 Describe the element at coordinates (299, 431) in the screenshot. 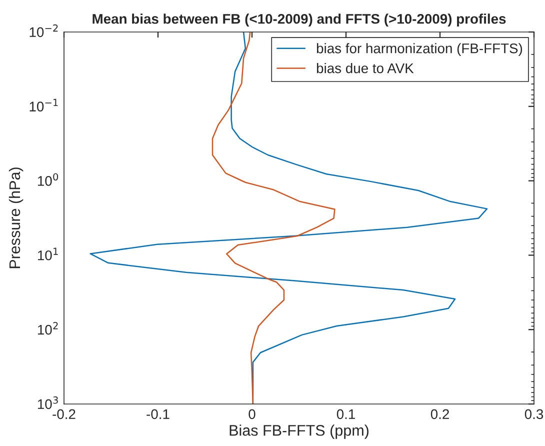

I see `x-axis-title: Bias FB-FFTS (ppm)` at that location.